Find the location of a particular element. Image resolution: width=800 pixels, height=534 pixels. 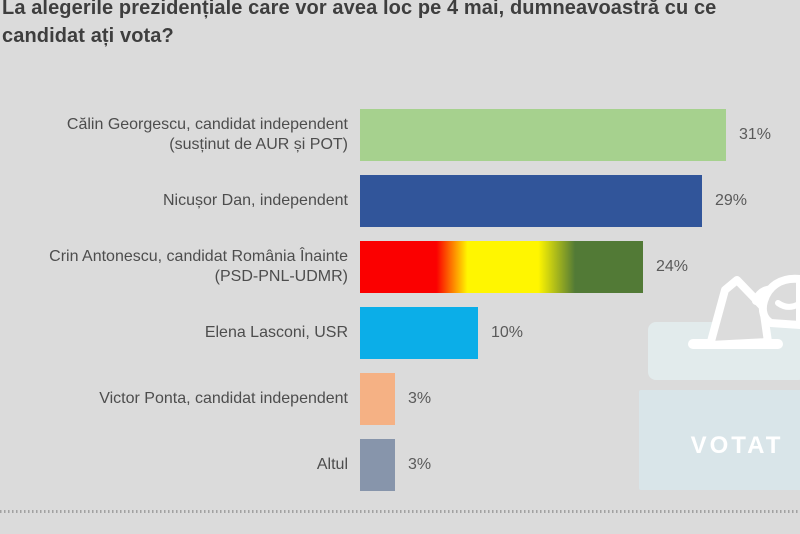

ballot-box-body is located at coordinates (719, 440).